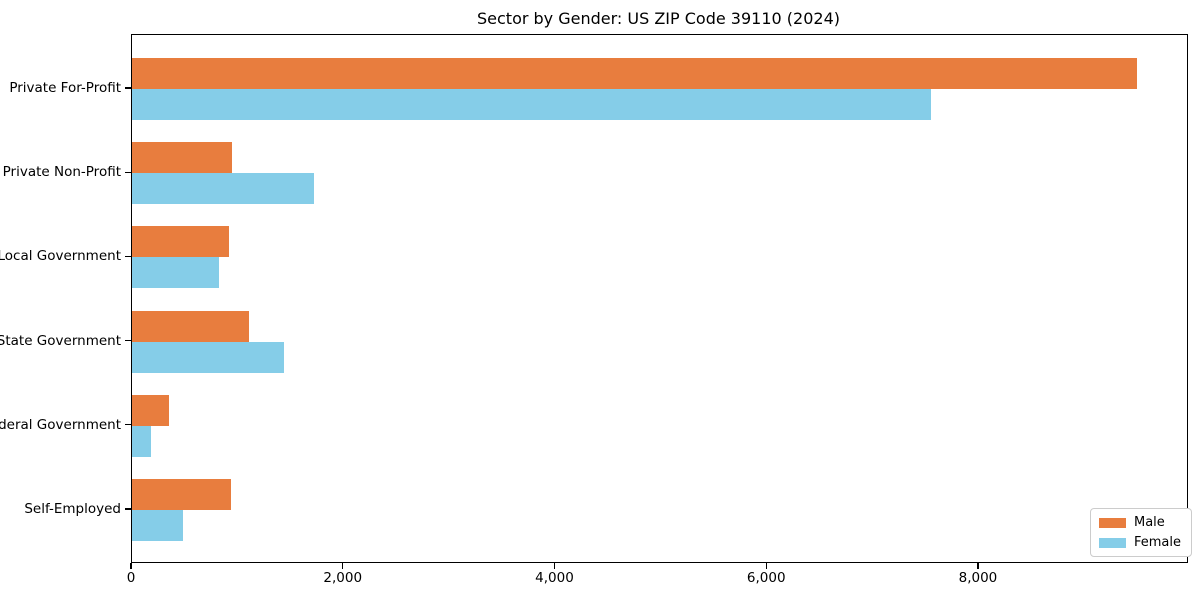 The width and height of the screenshot is (1200, 600). Describe the element at coordinates (634, 73) in the screenshot. I see `bar-male-private-for-profit` at that location.